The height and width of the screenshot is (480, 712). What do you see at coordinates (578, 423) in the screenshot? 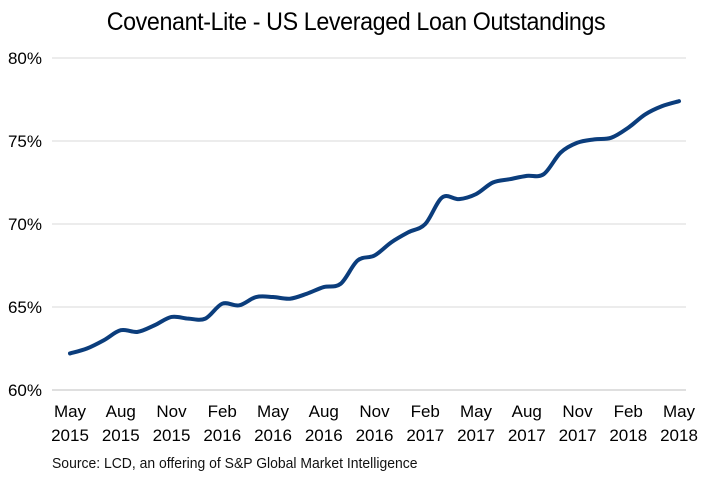
I see `x-tick-label: Nov 2017` at bounding box center [578, 423].